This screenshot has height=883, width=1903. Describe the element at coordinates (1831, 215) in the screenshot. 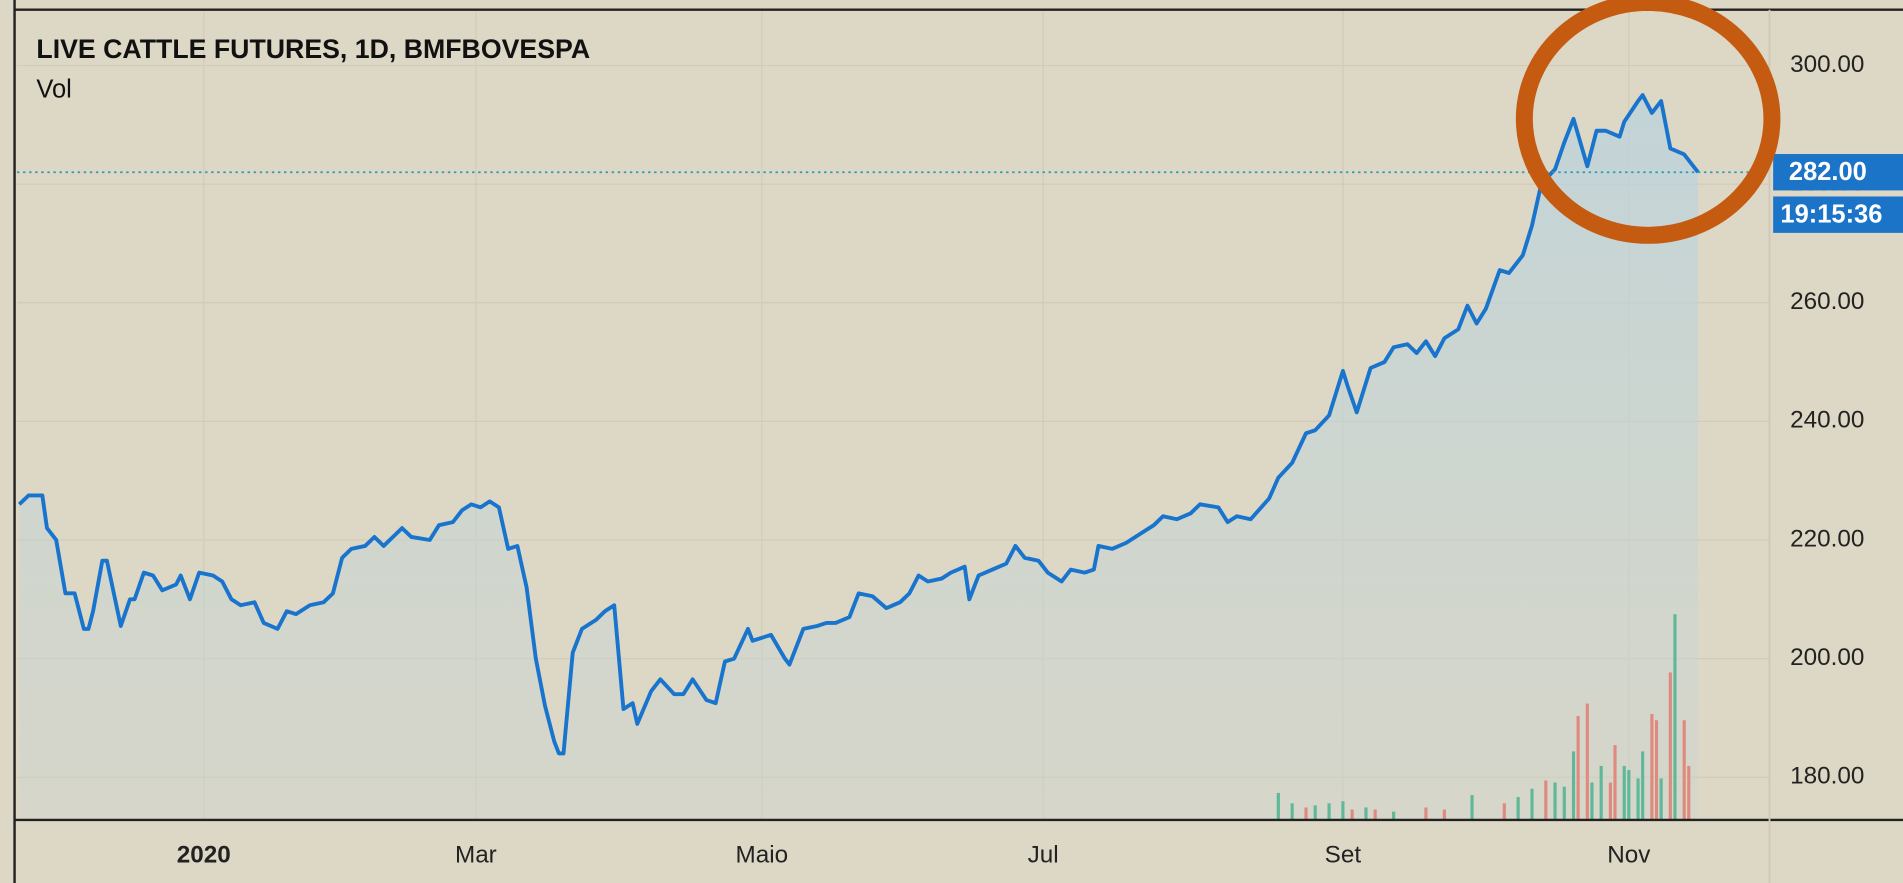

I see `countdown-label: 19:15:36` at that location.